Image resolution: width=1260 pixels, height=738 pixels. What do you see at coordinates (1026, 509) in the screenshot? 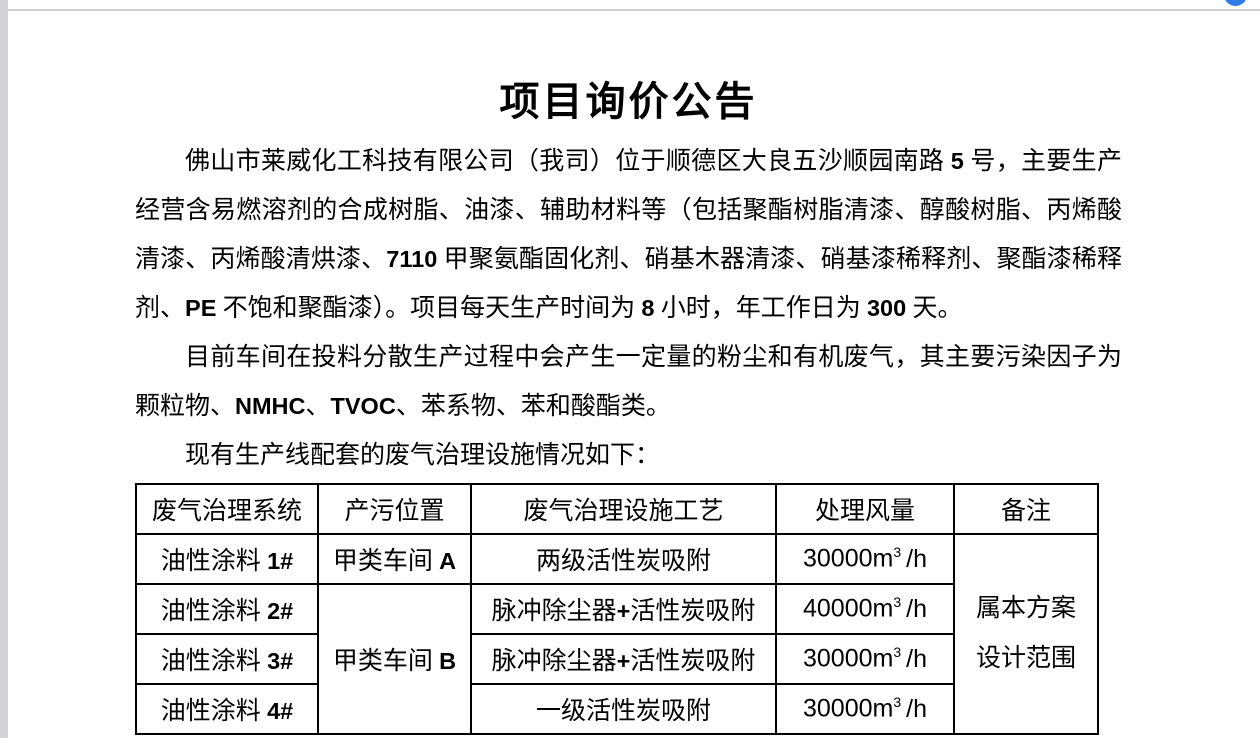
I see `header-remark: 备注` at bounding box center [1026, 509].